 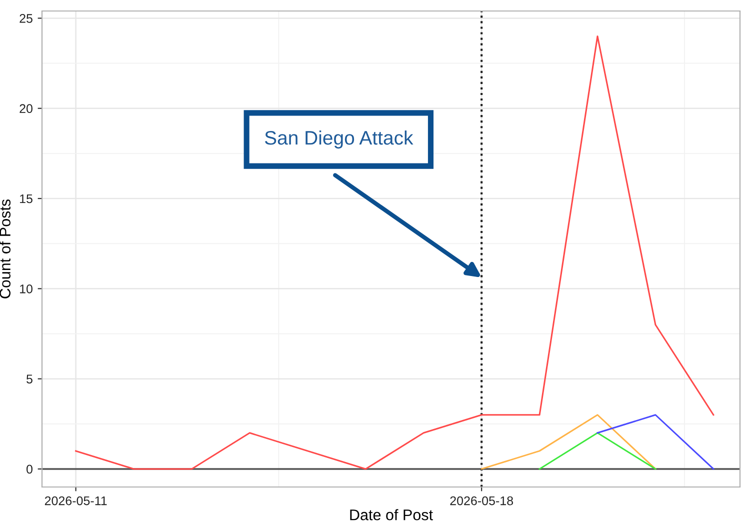 I want to click on y-tick-label: 20, so click(x=26, y=109).